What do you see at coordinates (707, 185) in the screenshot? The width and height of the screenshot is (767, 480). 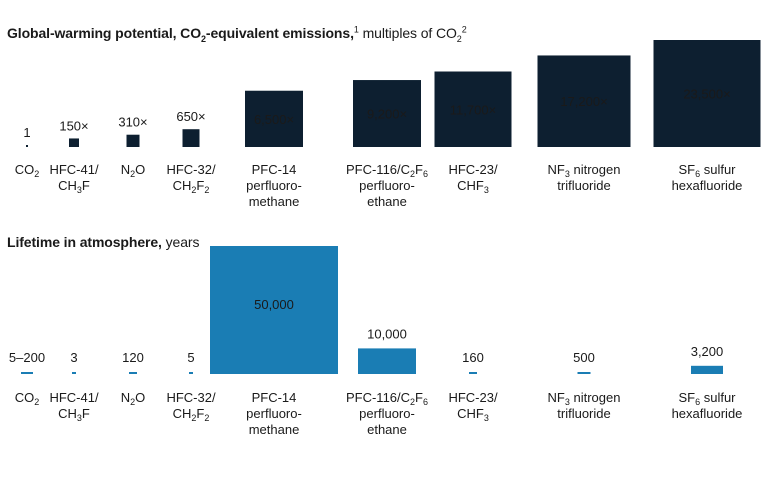 I see `gwp-category-label-8: hexafluoride` at bounding box center [707, 185].